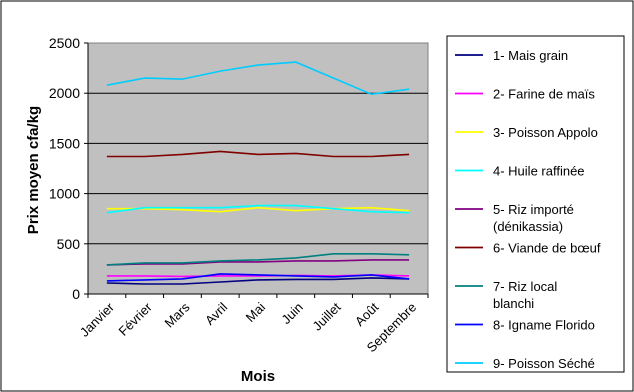 This screenshot has height=392, width=634. I want to click on y-axis-label: Prix moyen cfa/kg, so click(33, 170).